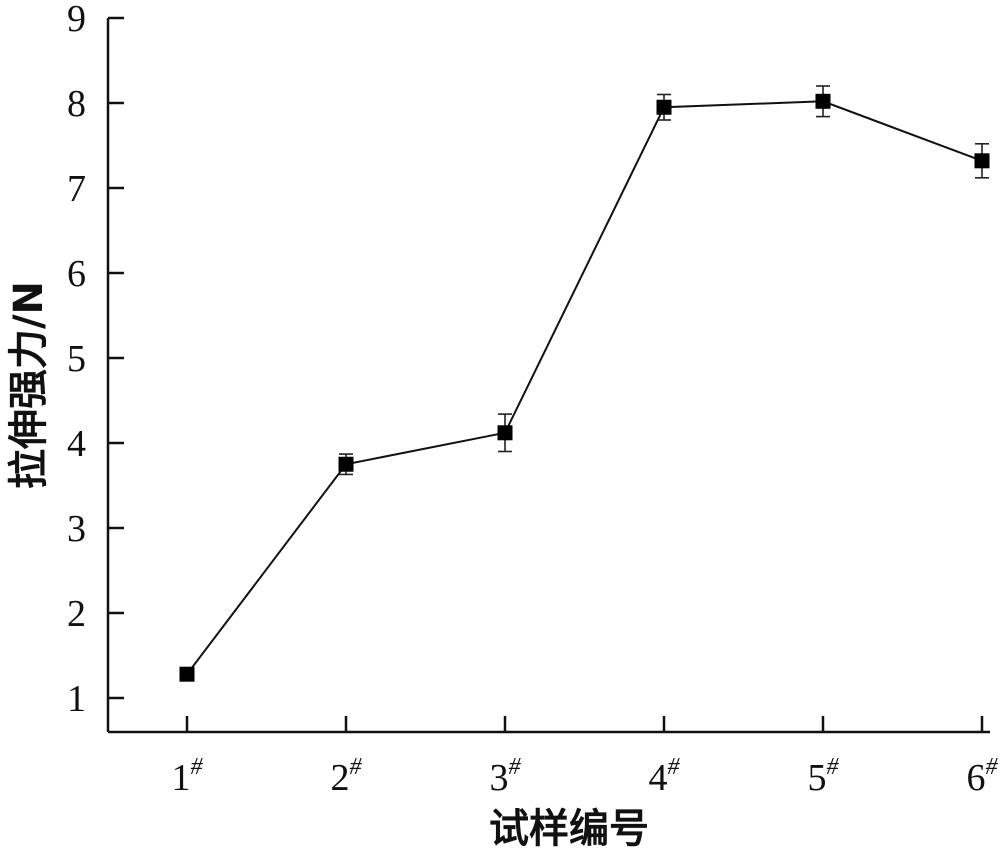 The height and width of the screenshot is (855, 1000). Describe the element at coordinates (76, 189) in the screenshot. I see `y-tick-label: 7` at that location.